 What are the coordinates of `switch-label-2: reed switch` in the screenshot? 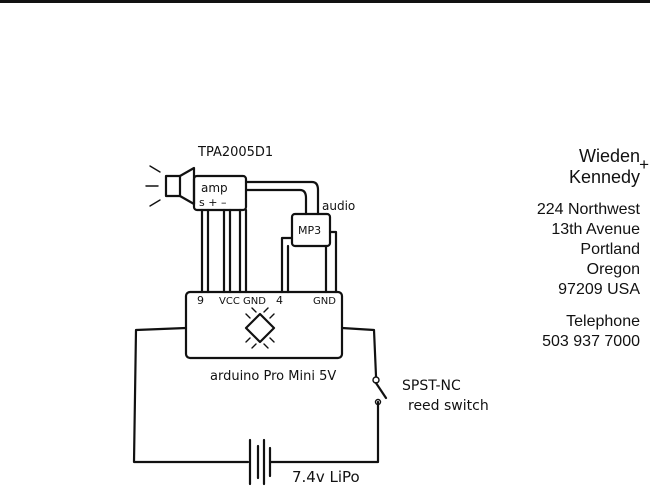 It's located at (448, 406).